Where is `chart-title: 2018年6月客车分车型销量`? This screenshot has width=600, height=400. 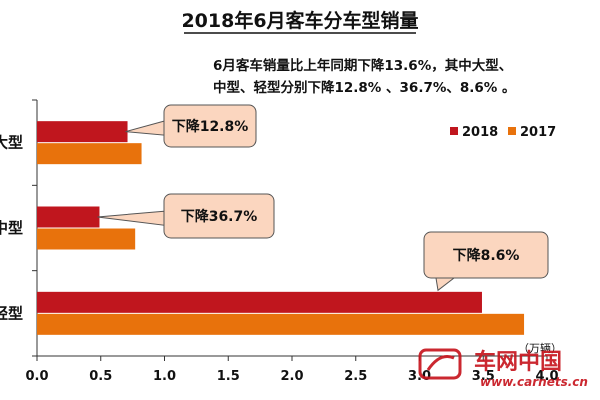
chart-title: 2018年6月客车分车型销量 is located at coordinates (299, 20).